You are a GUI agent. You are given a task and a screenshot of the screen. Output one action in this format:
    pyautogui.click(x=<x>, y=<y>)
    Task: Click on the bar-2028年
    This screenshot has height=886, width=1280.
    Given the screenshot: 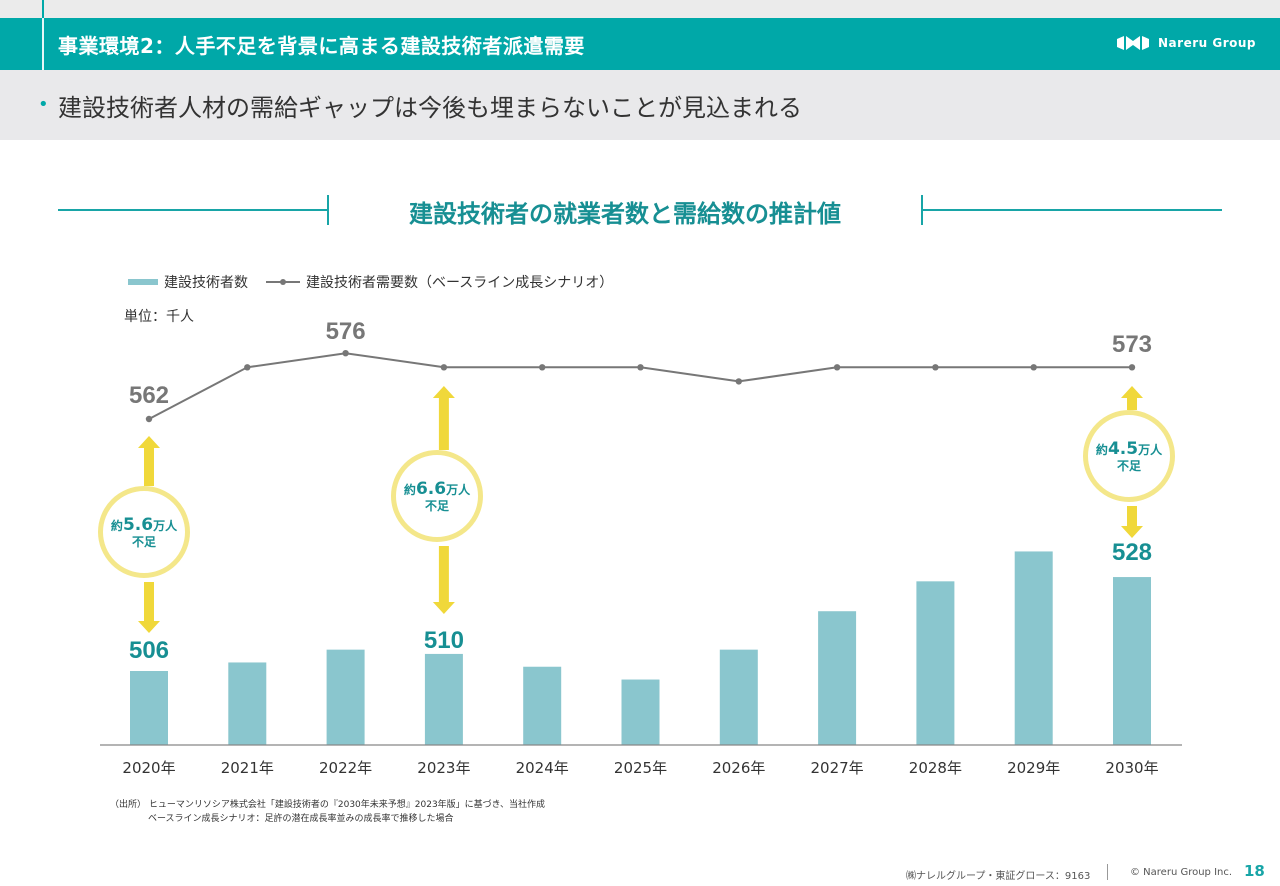 What is the action you would take?
    pyautogui.click(x=935, y=663)
    